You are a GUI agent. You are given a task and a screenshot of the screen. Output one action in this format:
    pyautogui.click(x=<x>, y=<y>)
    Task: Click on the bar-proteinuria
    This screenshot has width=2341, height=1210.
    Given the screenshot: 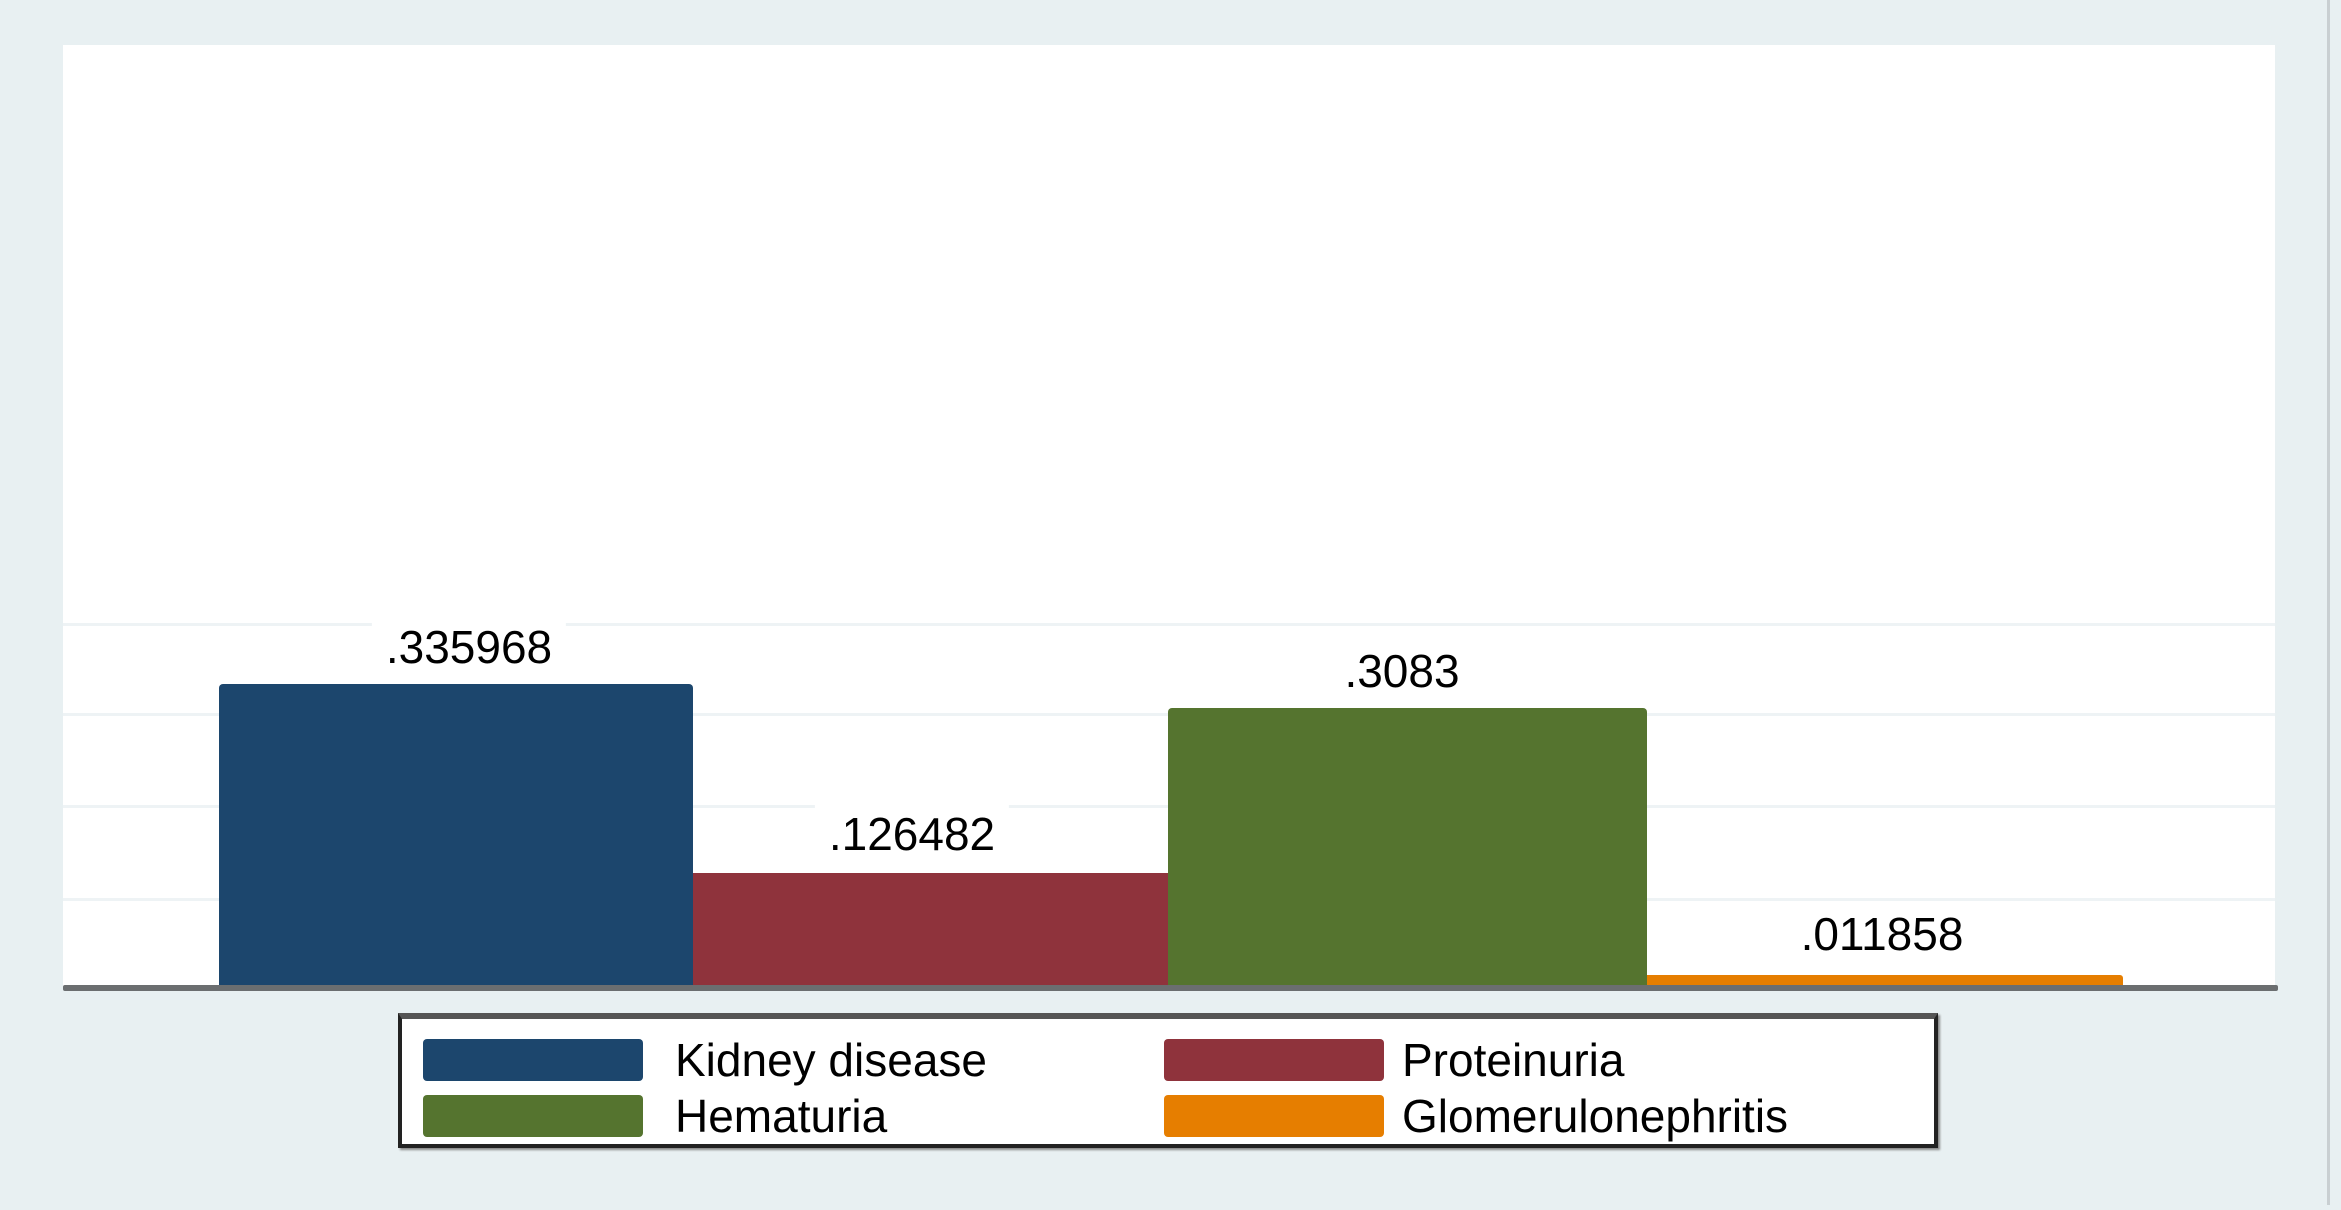 What is the action you would take?
    pyautogui.click(x=930, y=930)
    